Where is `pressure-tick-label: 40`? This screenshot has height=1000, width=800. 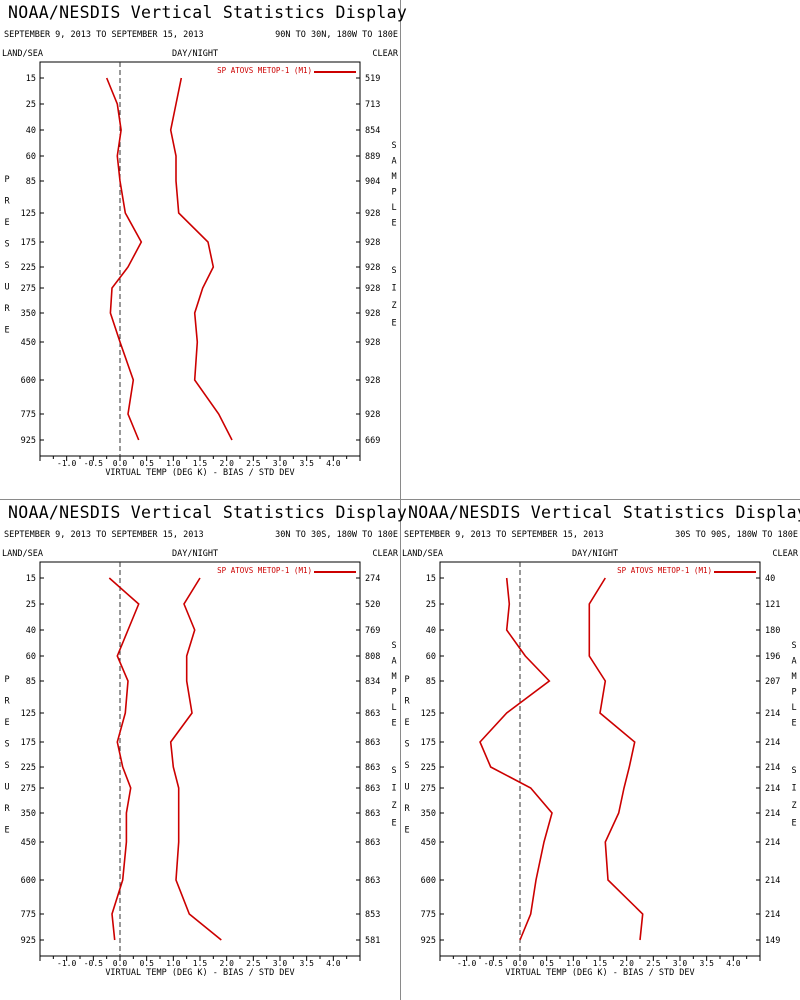 pressure-tick-label: 40 is located at coordinates (31, 131).